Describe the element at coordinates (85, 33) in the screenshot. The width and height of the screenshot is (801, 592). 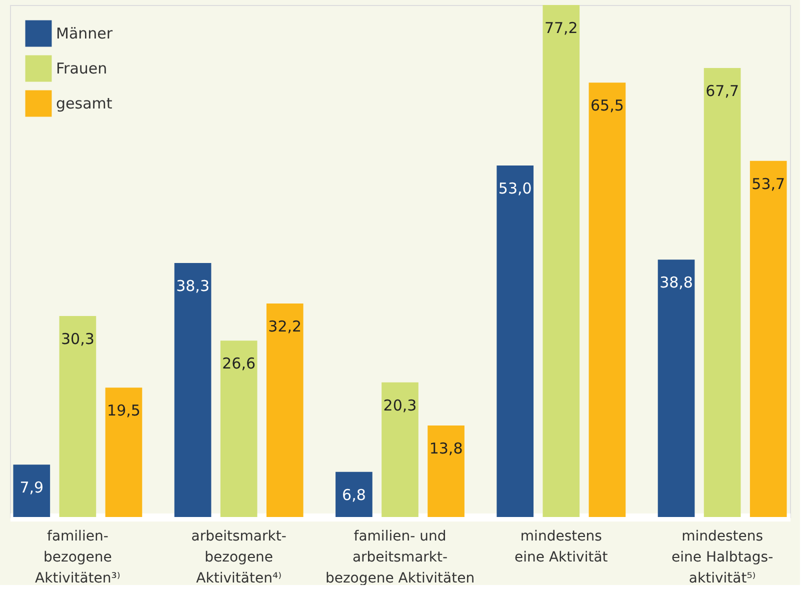
I see `legend-label: Männer` at that location.